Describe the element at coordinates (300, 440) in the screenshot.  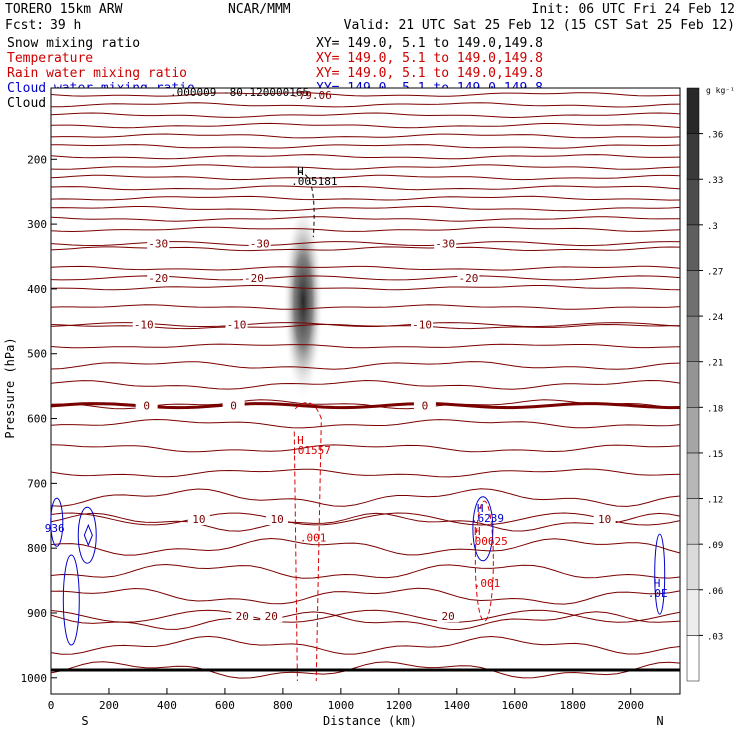
I see `max-mark-1: H` at that location.